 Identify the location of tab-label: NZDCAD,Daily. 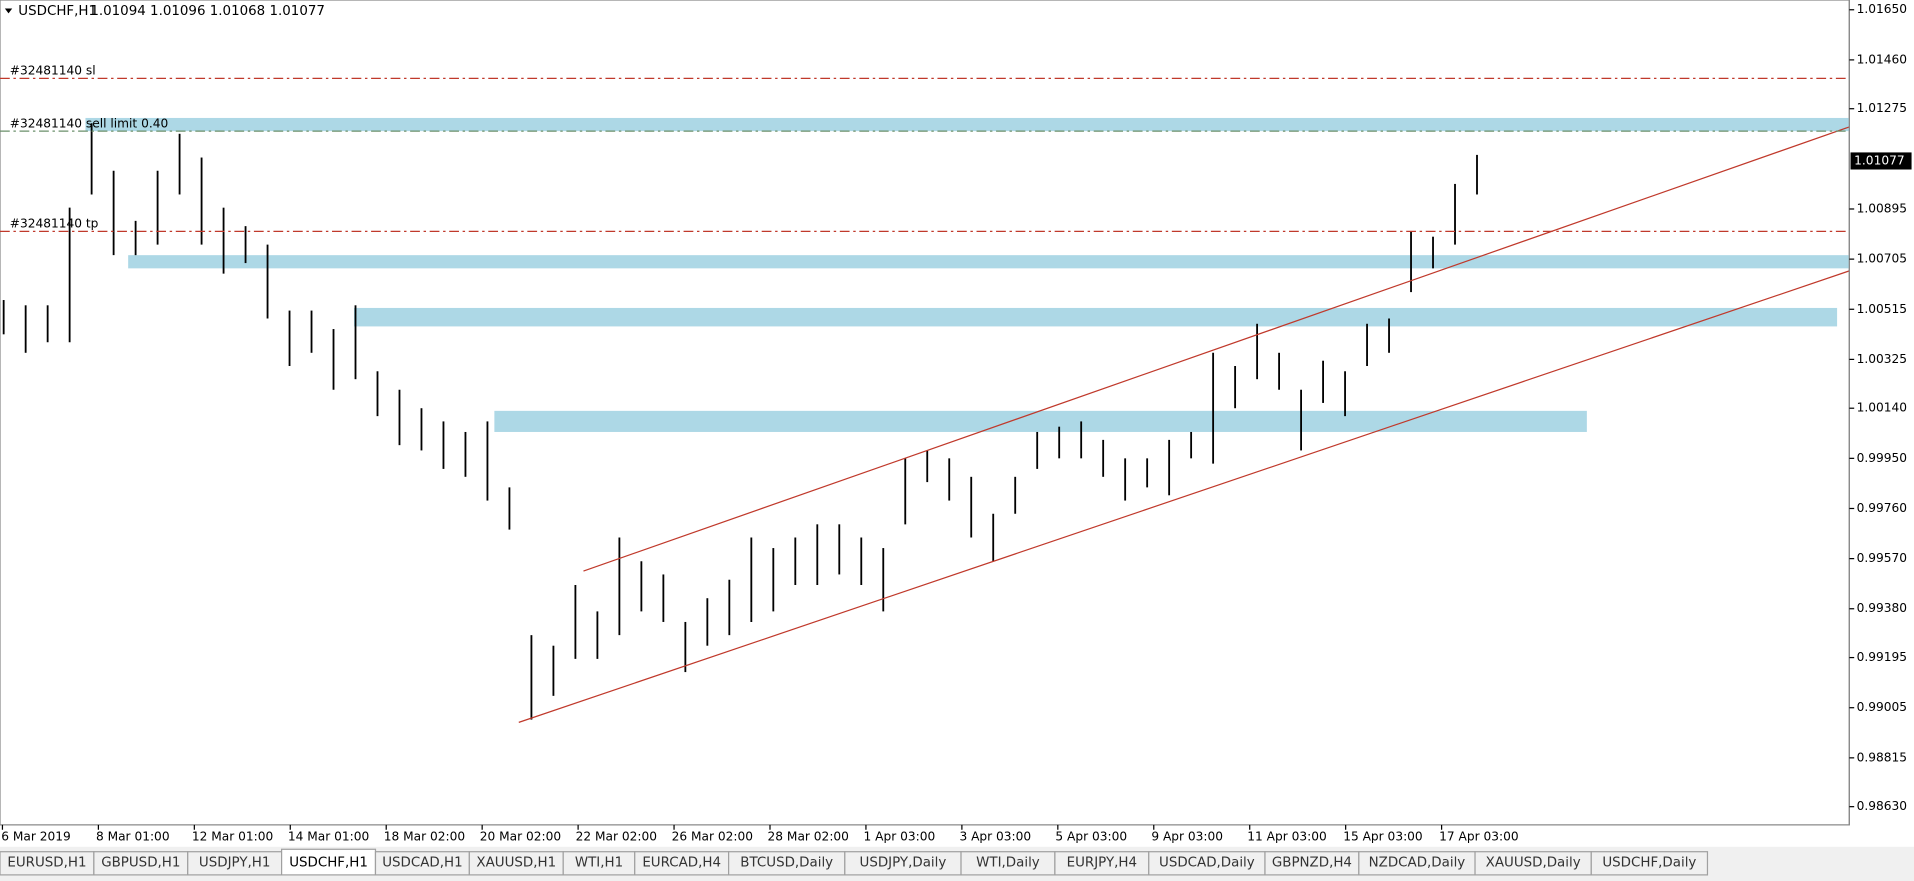
(1417, 863).